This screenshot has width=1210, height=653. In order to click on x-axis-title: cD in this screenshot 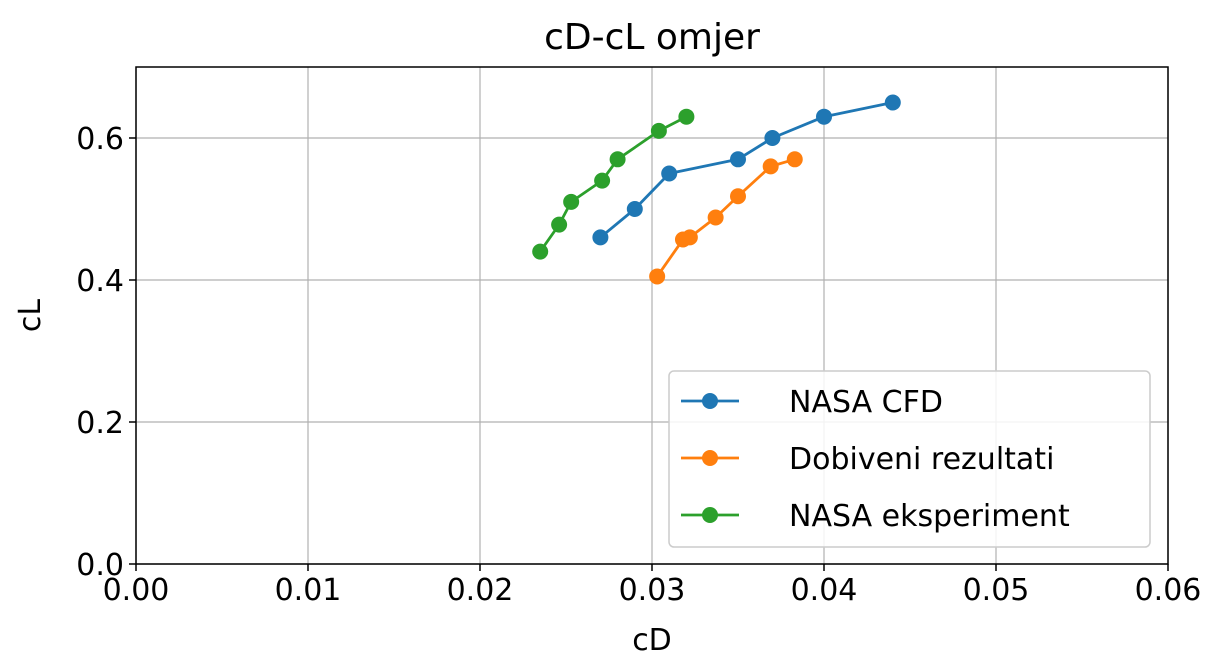, I will do `click(652, 638)`.